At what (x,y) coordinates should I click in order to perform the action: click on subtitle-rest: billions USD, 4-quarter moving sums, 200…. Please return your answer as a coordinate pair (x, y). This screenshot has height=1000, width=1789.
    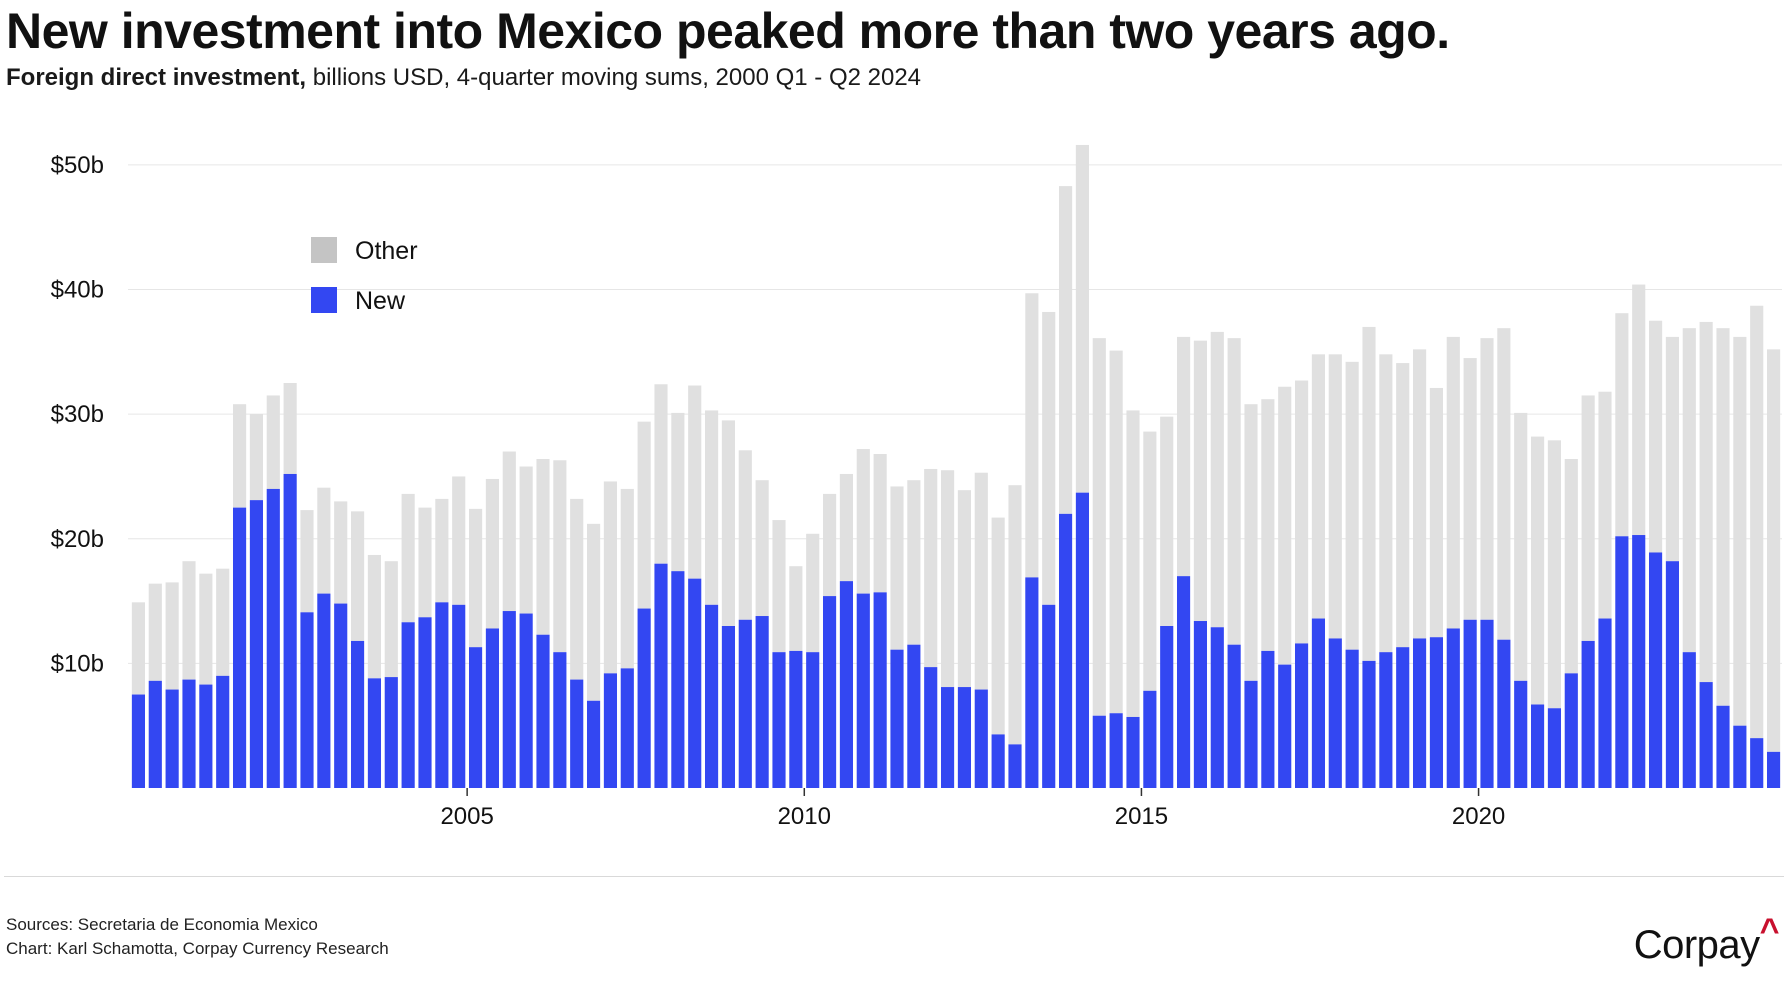
    Looking at the image, I should click on (614, 77).